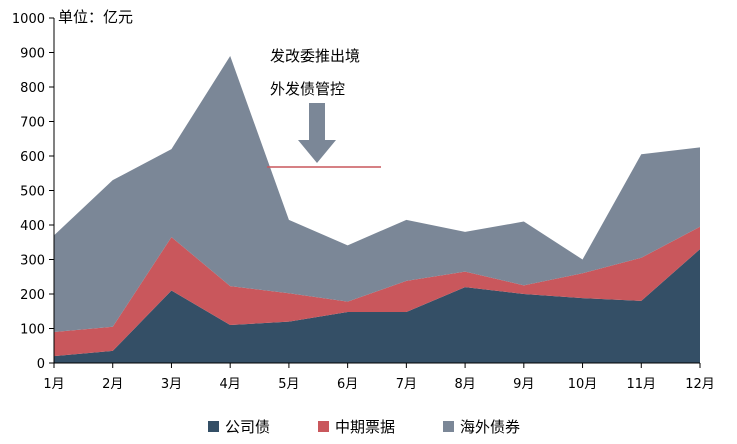  Describe the element at coordinates (32, 330) in the screenshot. I see `y-tick-label-1: 100` at that location.